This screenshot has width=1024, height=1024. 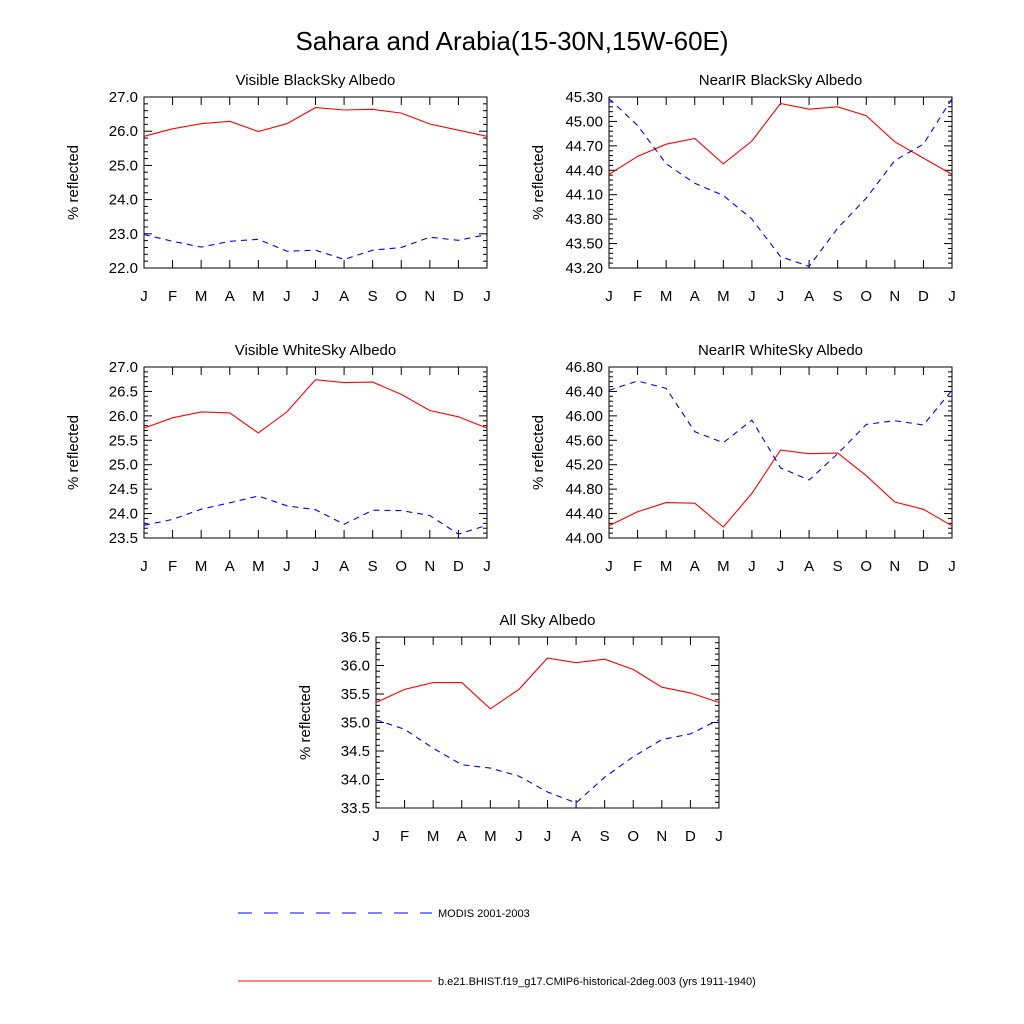 I want to click on y-tick-label: 46.00, so click(x=584, y=416).